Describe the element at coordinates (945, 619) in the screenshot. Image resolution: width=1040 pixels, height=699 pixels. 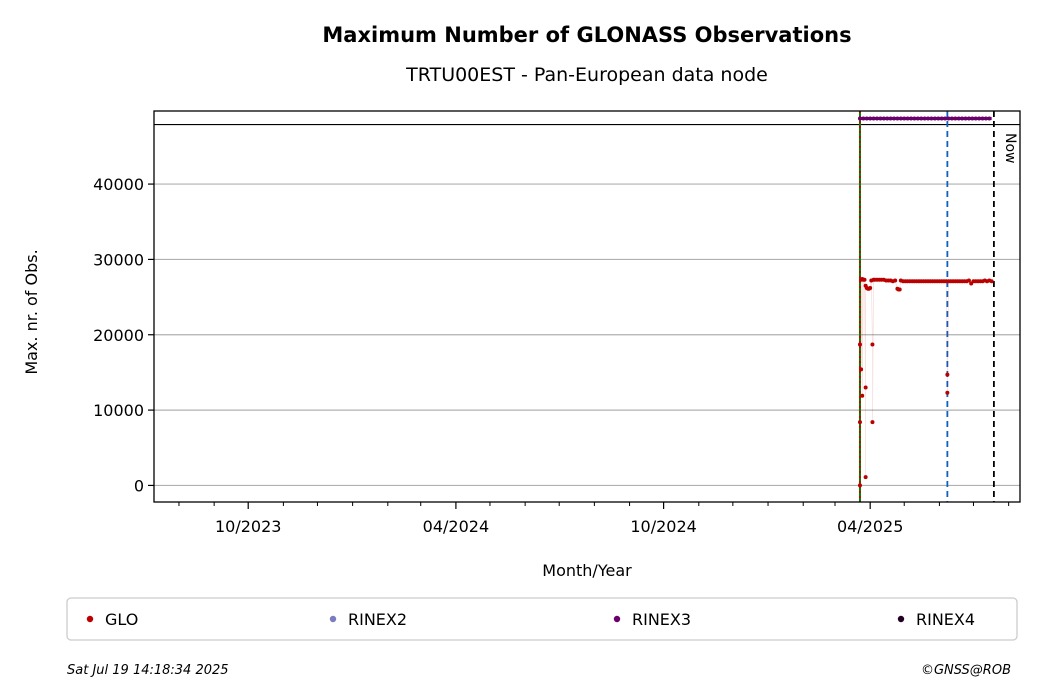
I see `legend-label-rinex4: RINEX4` at that location.